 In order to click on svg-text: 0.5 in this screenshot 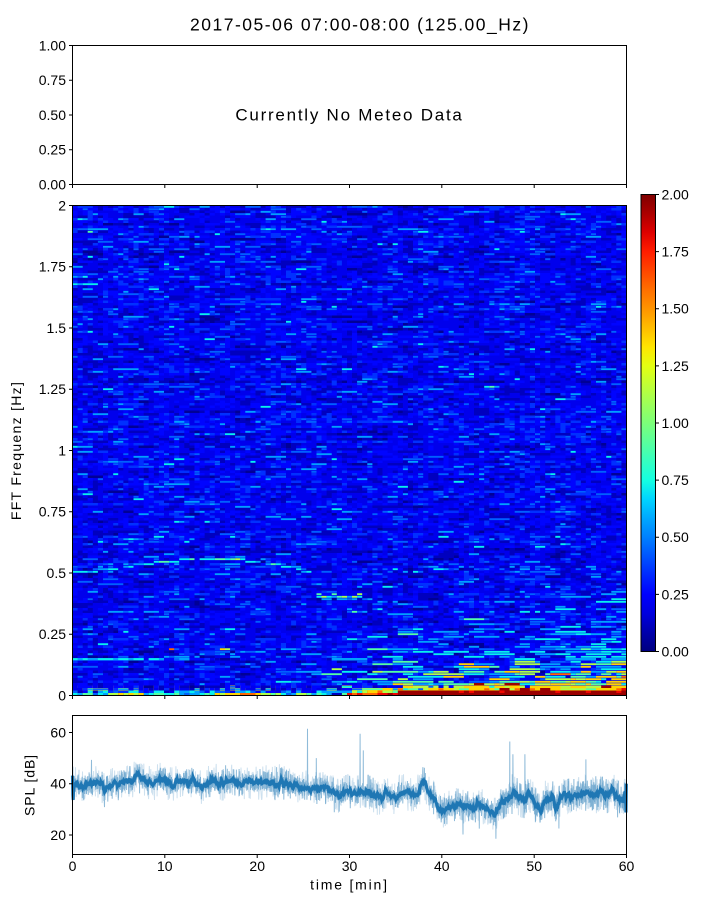, I will do `click(57, 573)`.